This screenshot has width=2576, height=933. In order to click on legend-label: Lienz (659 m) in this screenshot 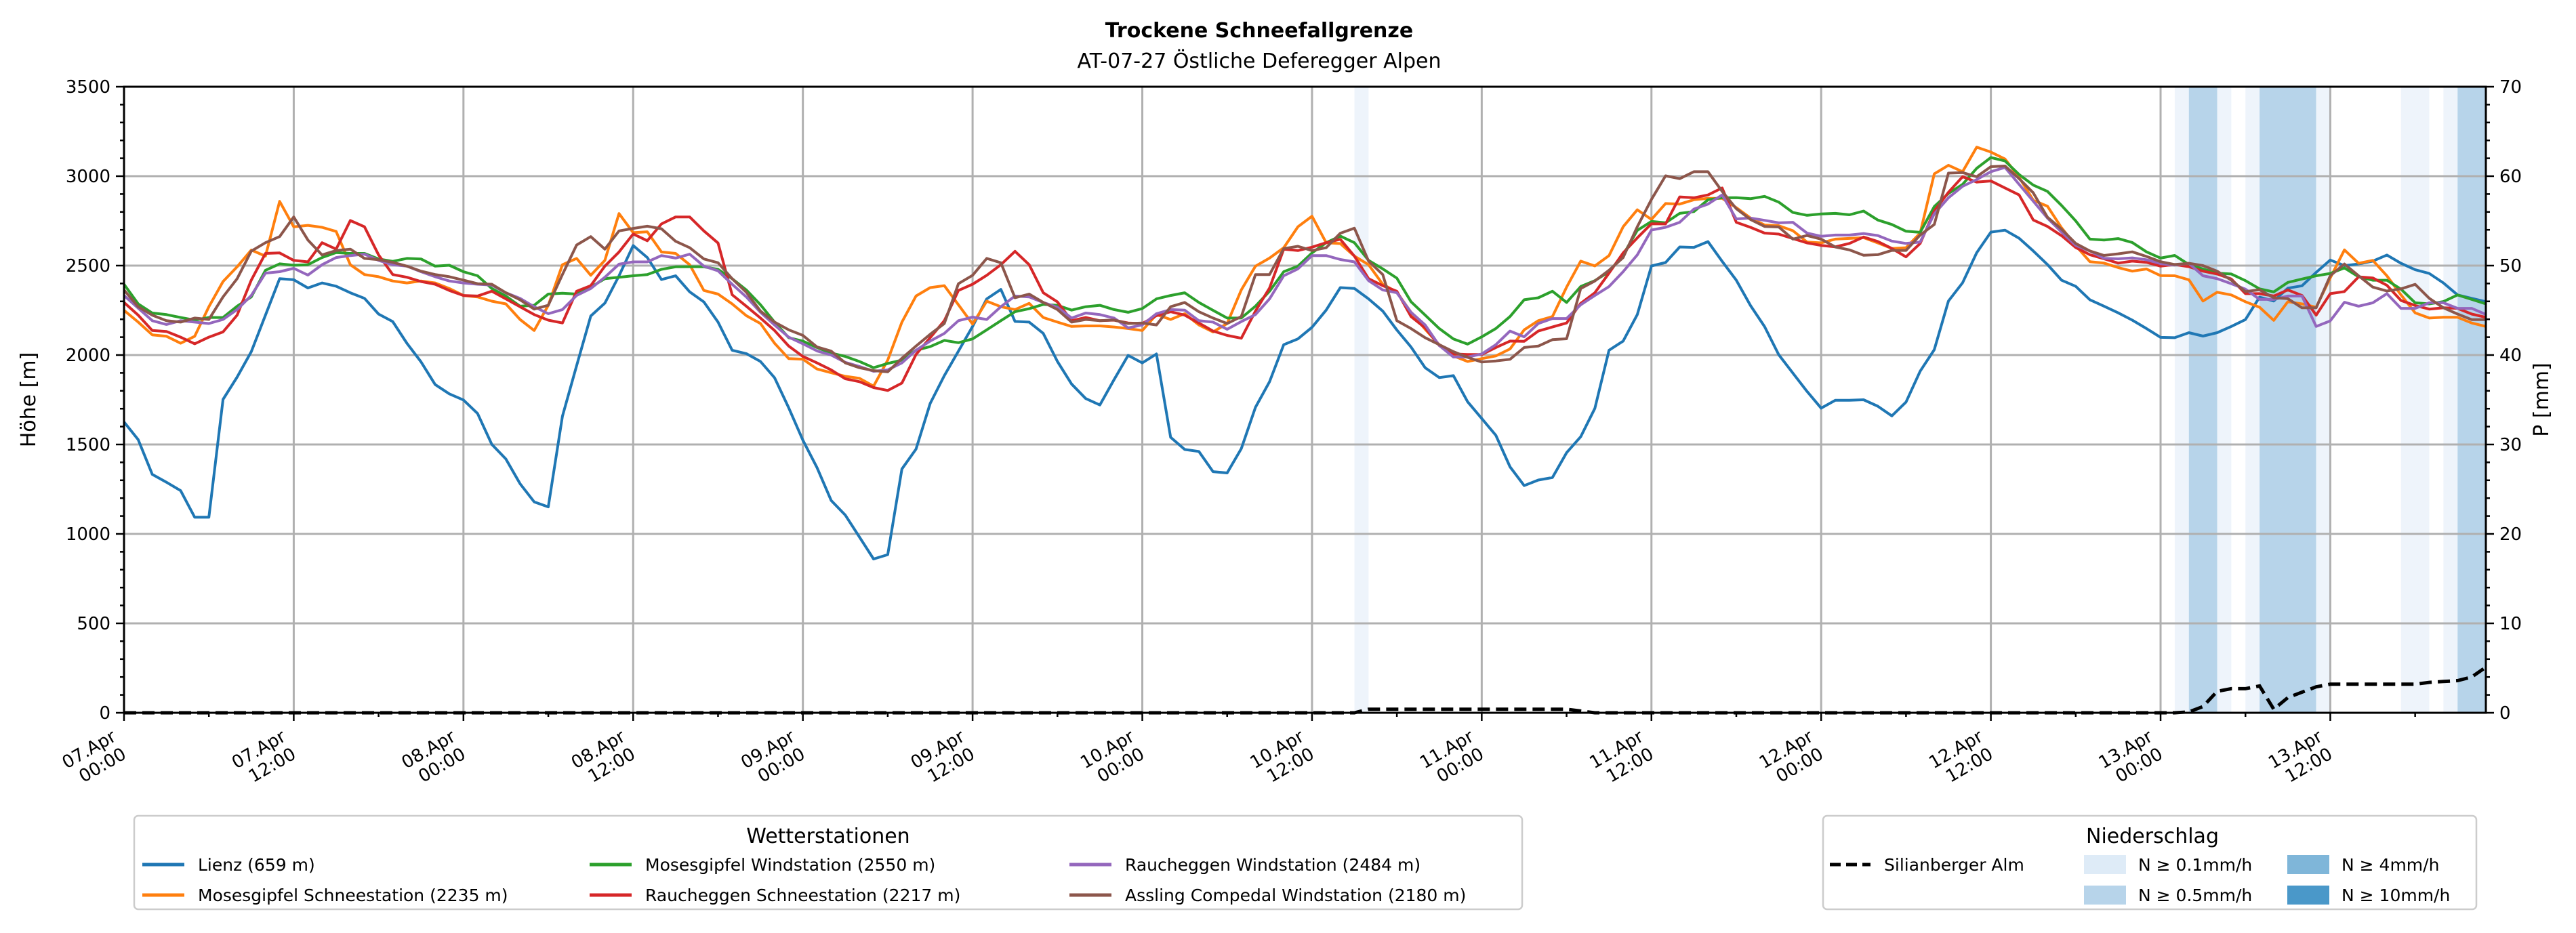, I will do `click(257, 865)`.